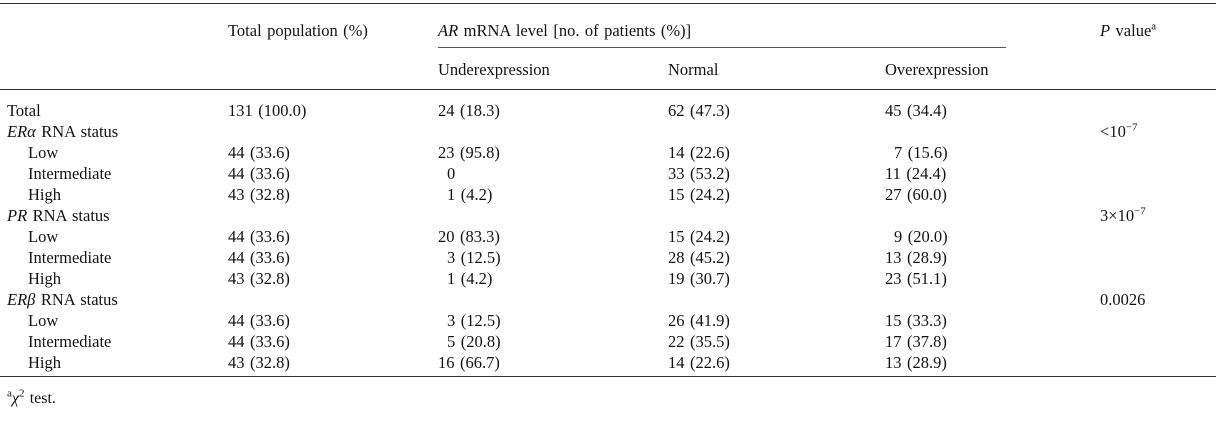 Image resolution: width=1216 pixels, height=427 pixels. What do you see at coordinates (469, 110) in the screenshot?
I see `underexpression-cell: 24 (18.3)` at bounding box center [469, 110].